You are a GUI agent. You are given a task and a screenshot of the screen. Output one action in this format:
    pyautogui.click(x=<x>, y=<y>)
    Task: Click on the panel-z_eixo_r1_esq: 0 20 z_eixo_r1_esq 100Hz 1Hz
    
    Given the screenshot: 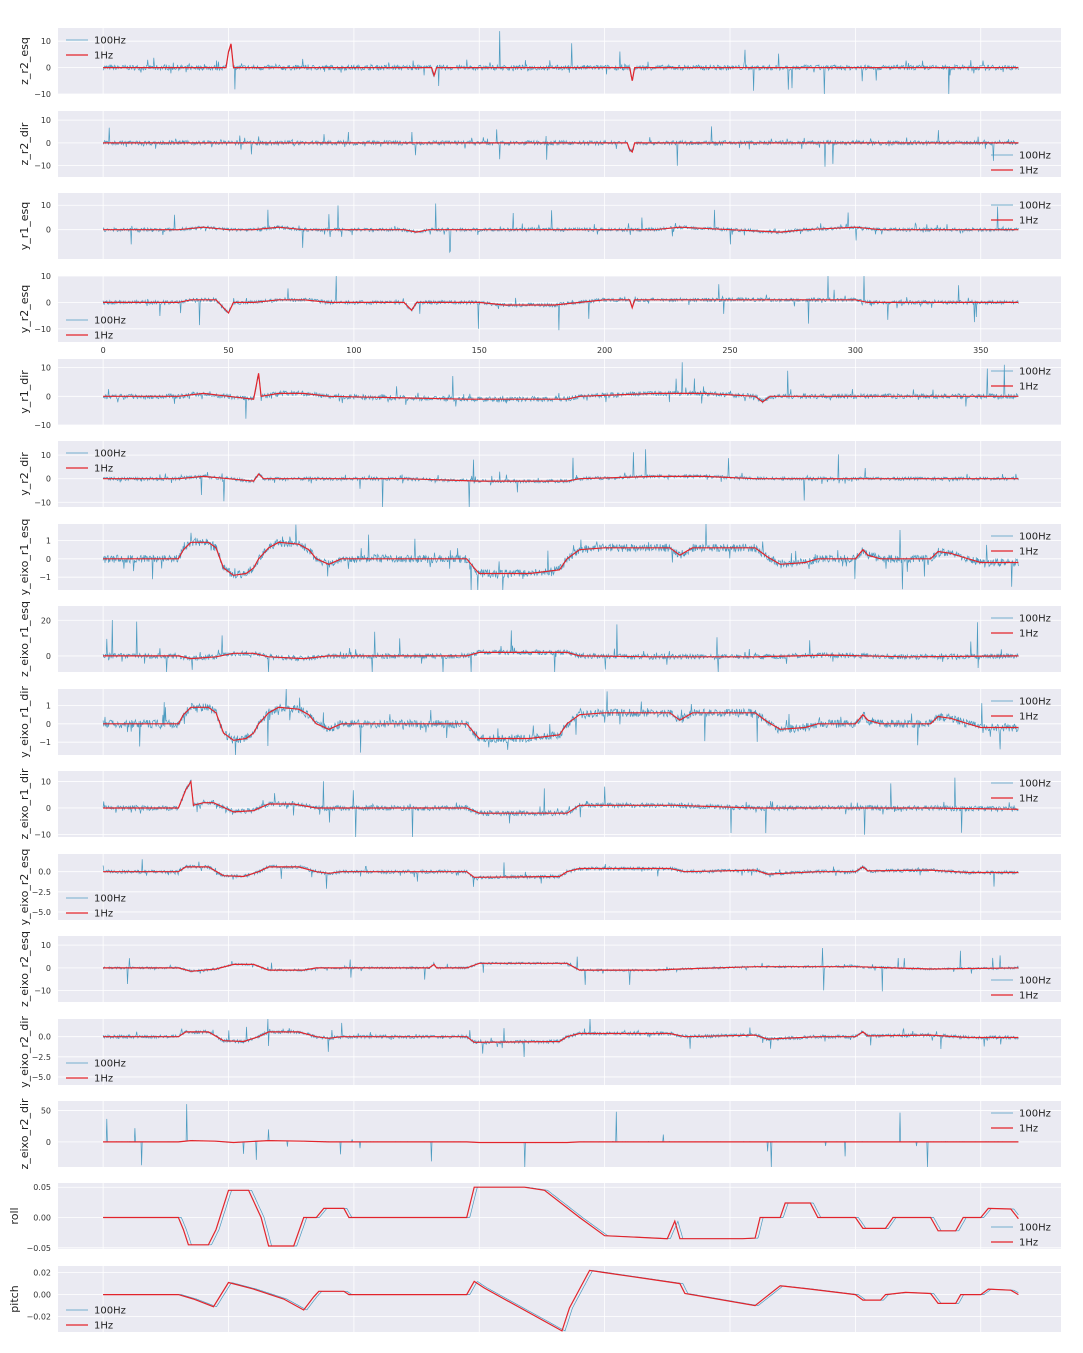 What is the action you would take?
    pyautogui.click(x=539, y=639)
    